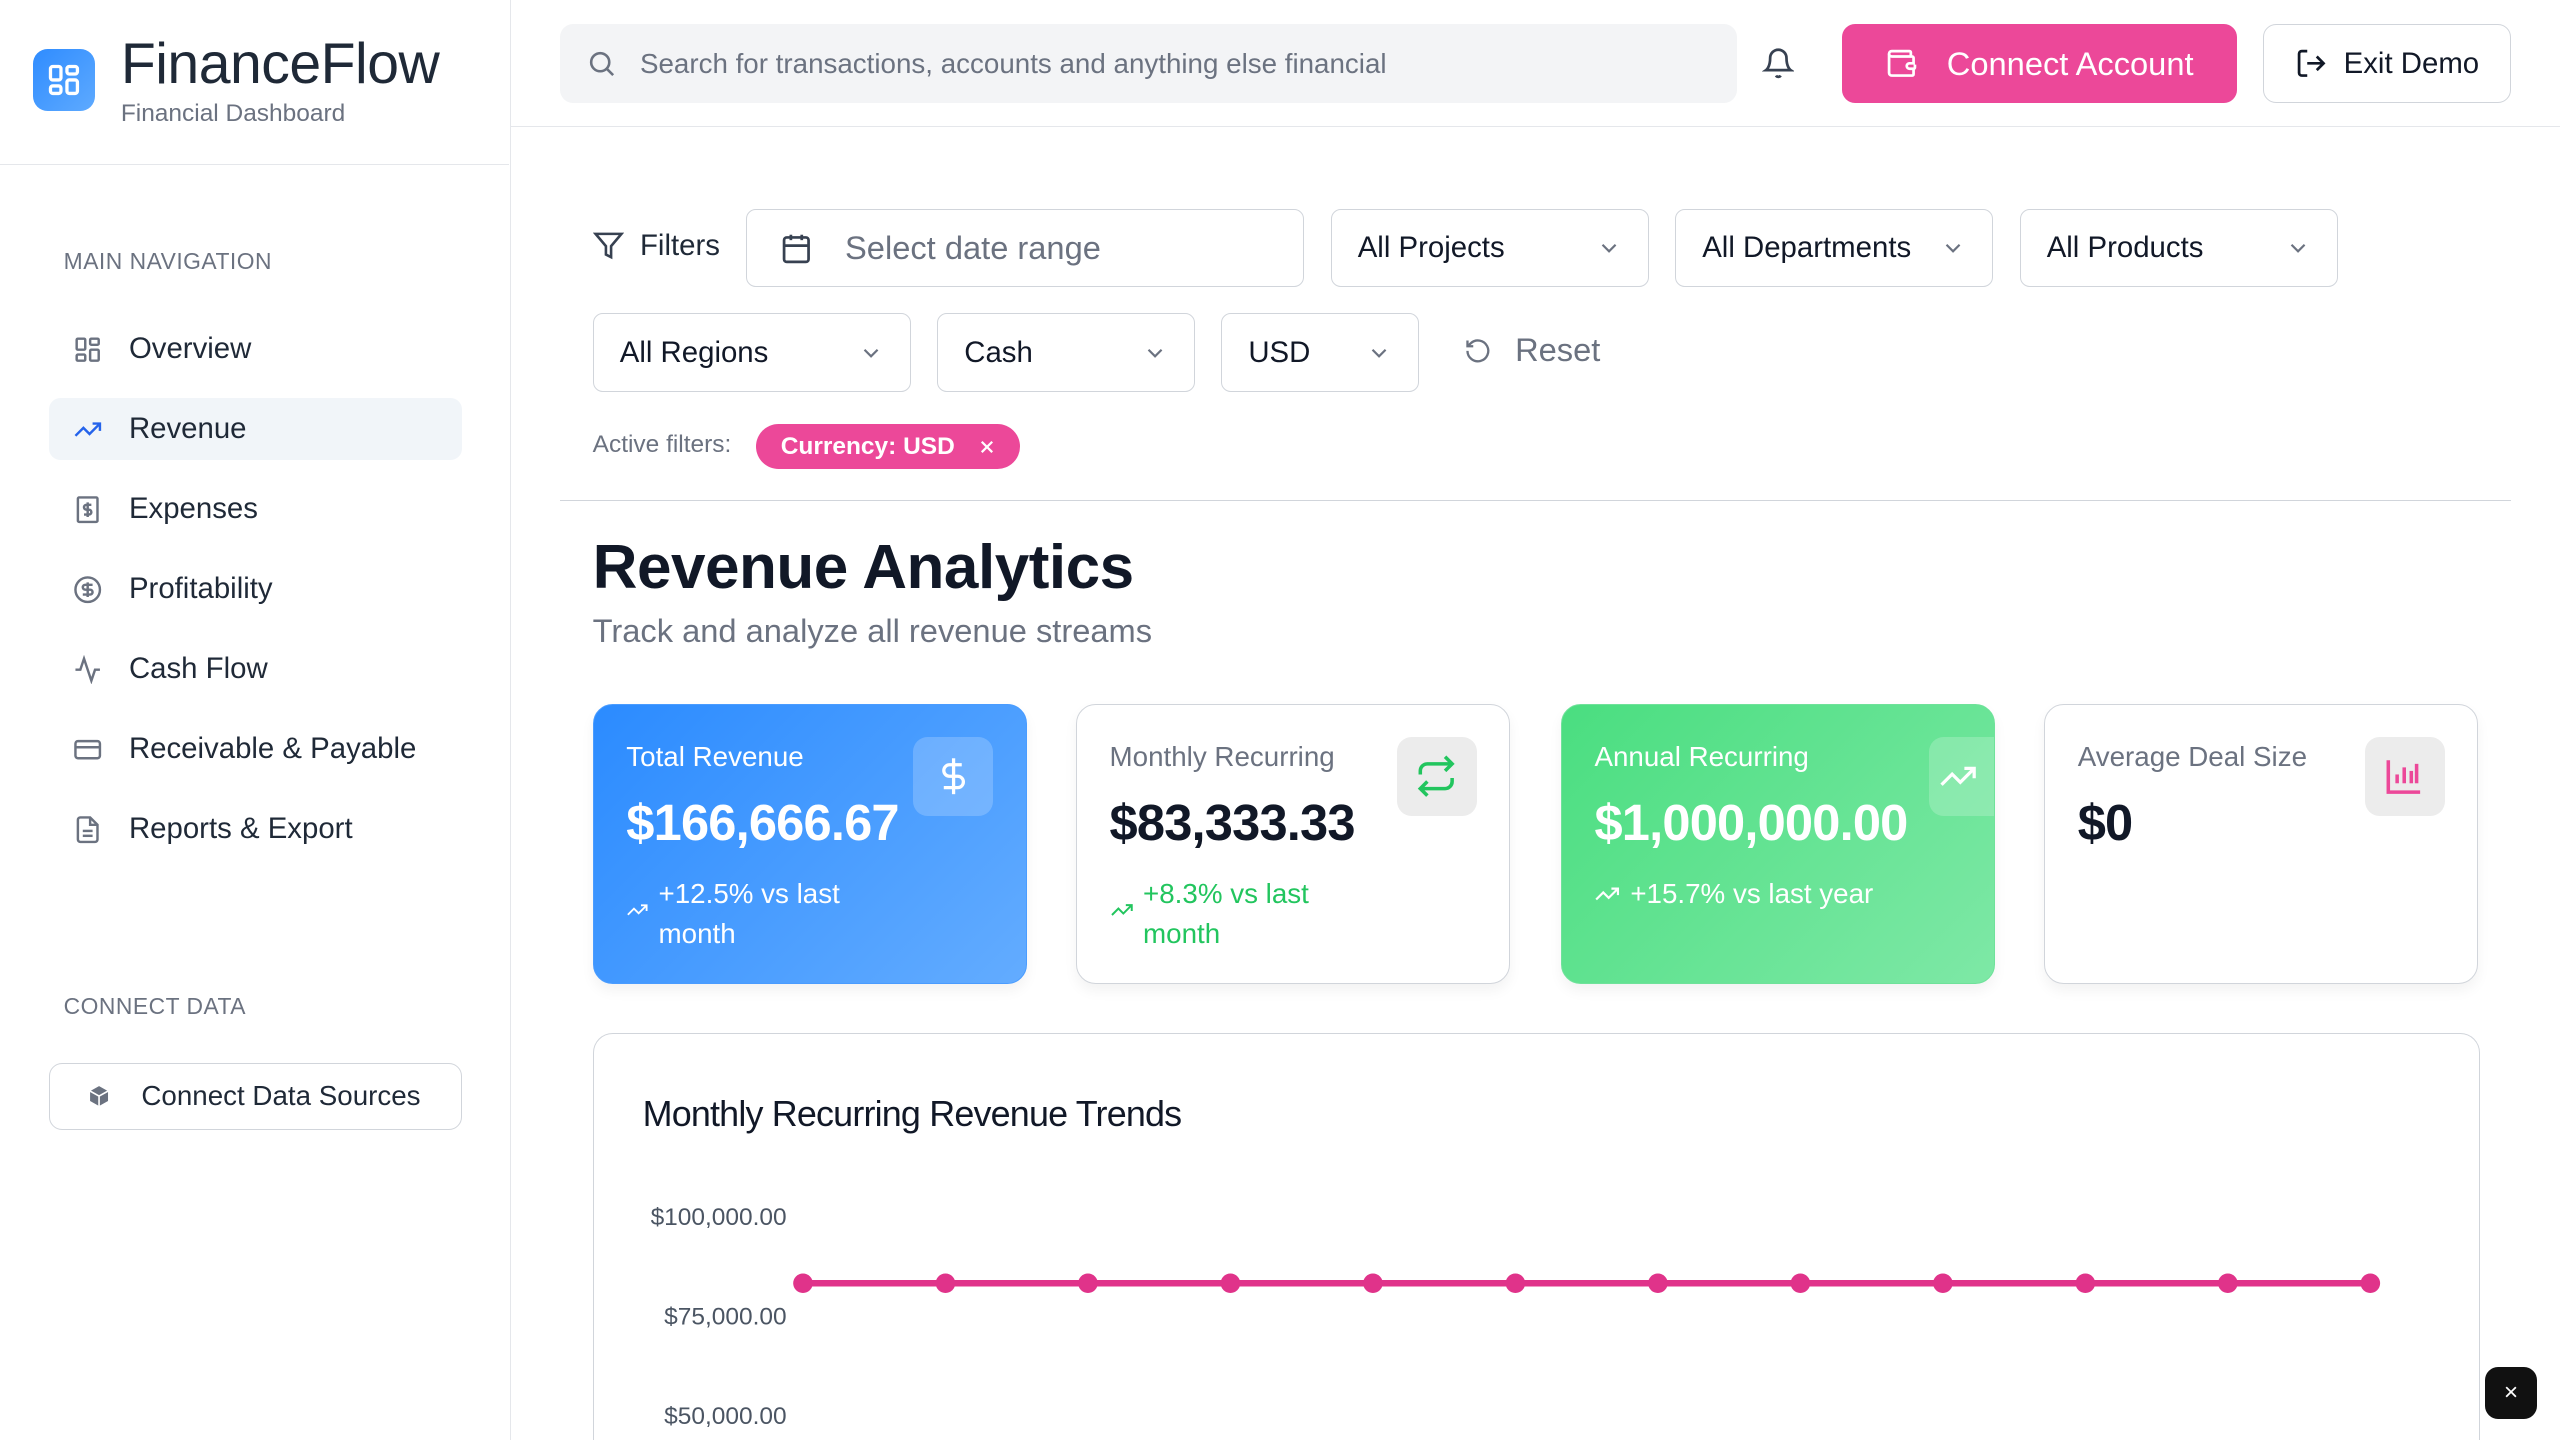  Describe the element at coordinates (2311, 63) in the screenshot. I see `log-out-icon` at that location.